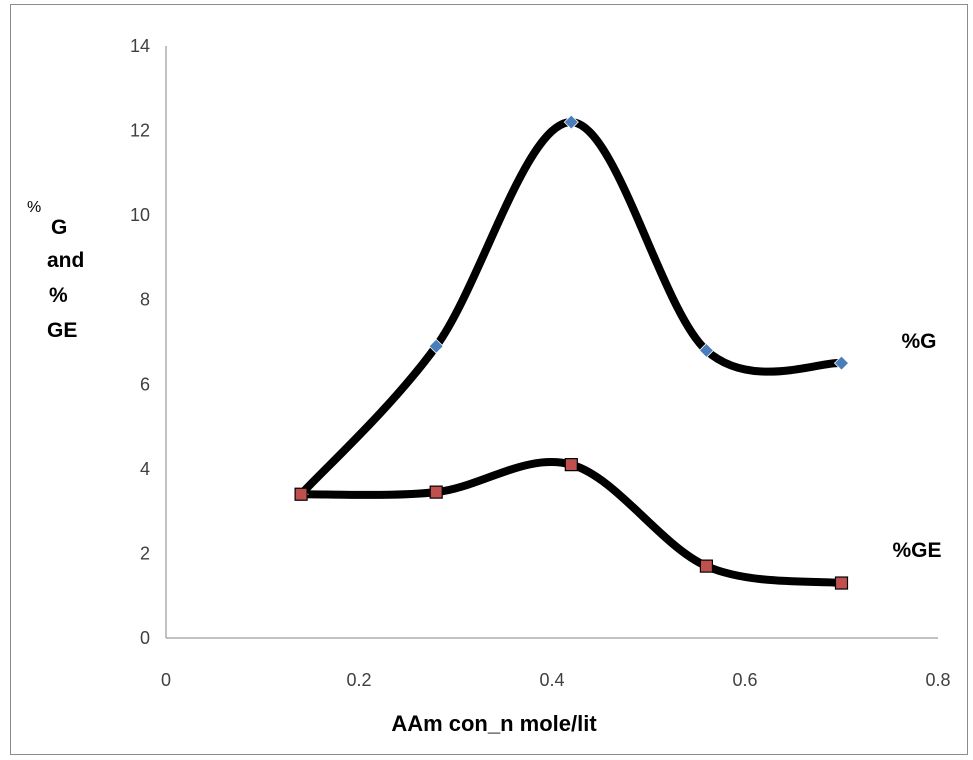 This screenshot has width=973, height=760. Describe the element at coordinates (166, 680) in the screenshot. I see `x-tick-label: 0` at that location.